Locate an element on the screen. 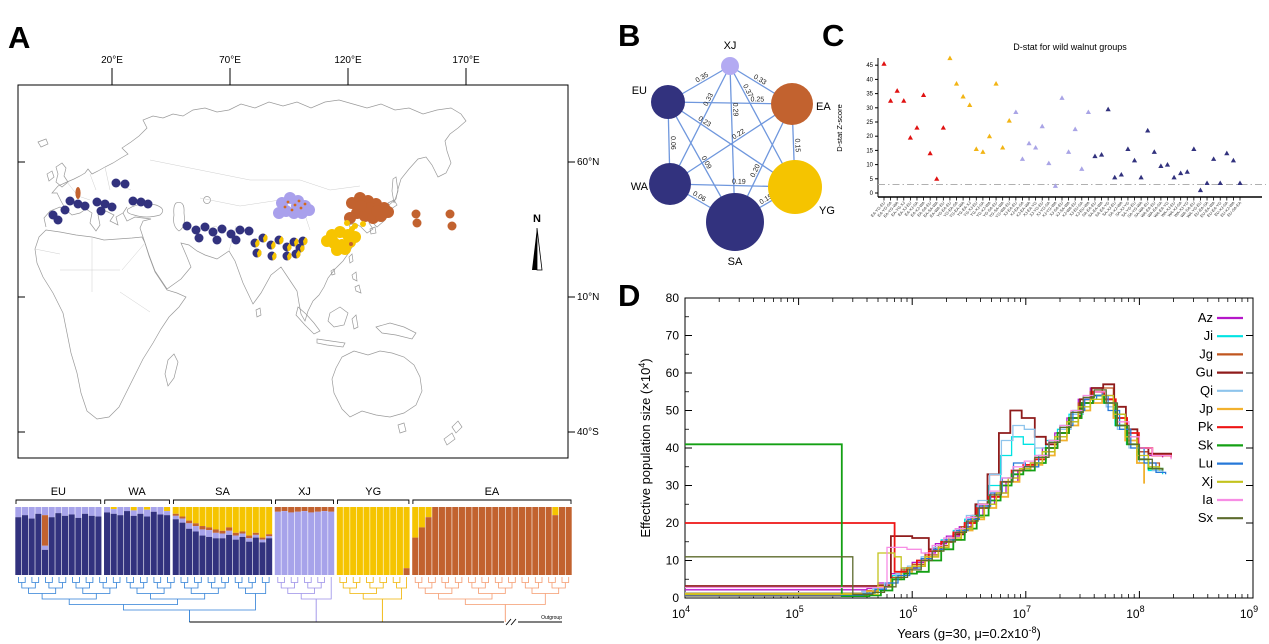 Image resolution: width=1269 pixels, height=644 pixels. map-longitude-label: 70°E is located at coordinates (230, 60).